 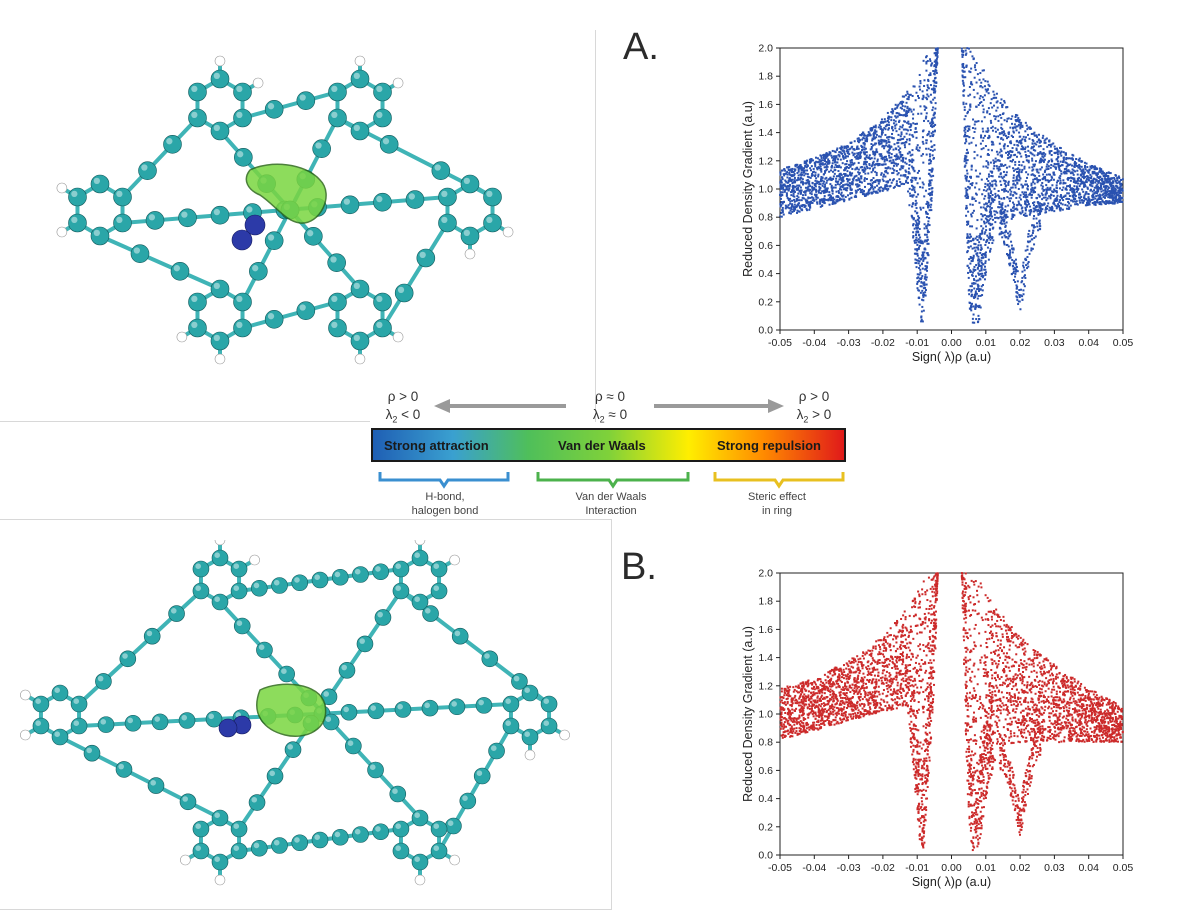 What do you see at coordinates (258, 83) in the screenshot?
I see `hydrogen-atom` at bounding box center [258, 83].